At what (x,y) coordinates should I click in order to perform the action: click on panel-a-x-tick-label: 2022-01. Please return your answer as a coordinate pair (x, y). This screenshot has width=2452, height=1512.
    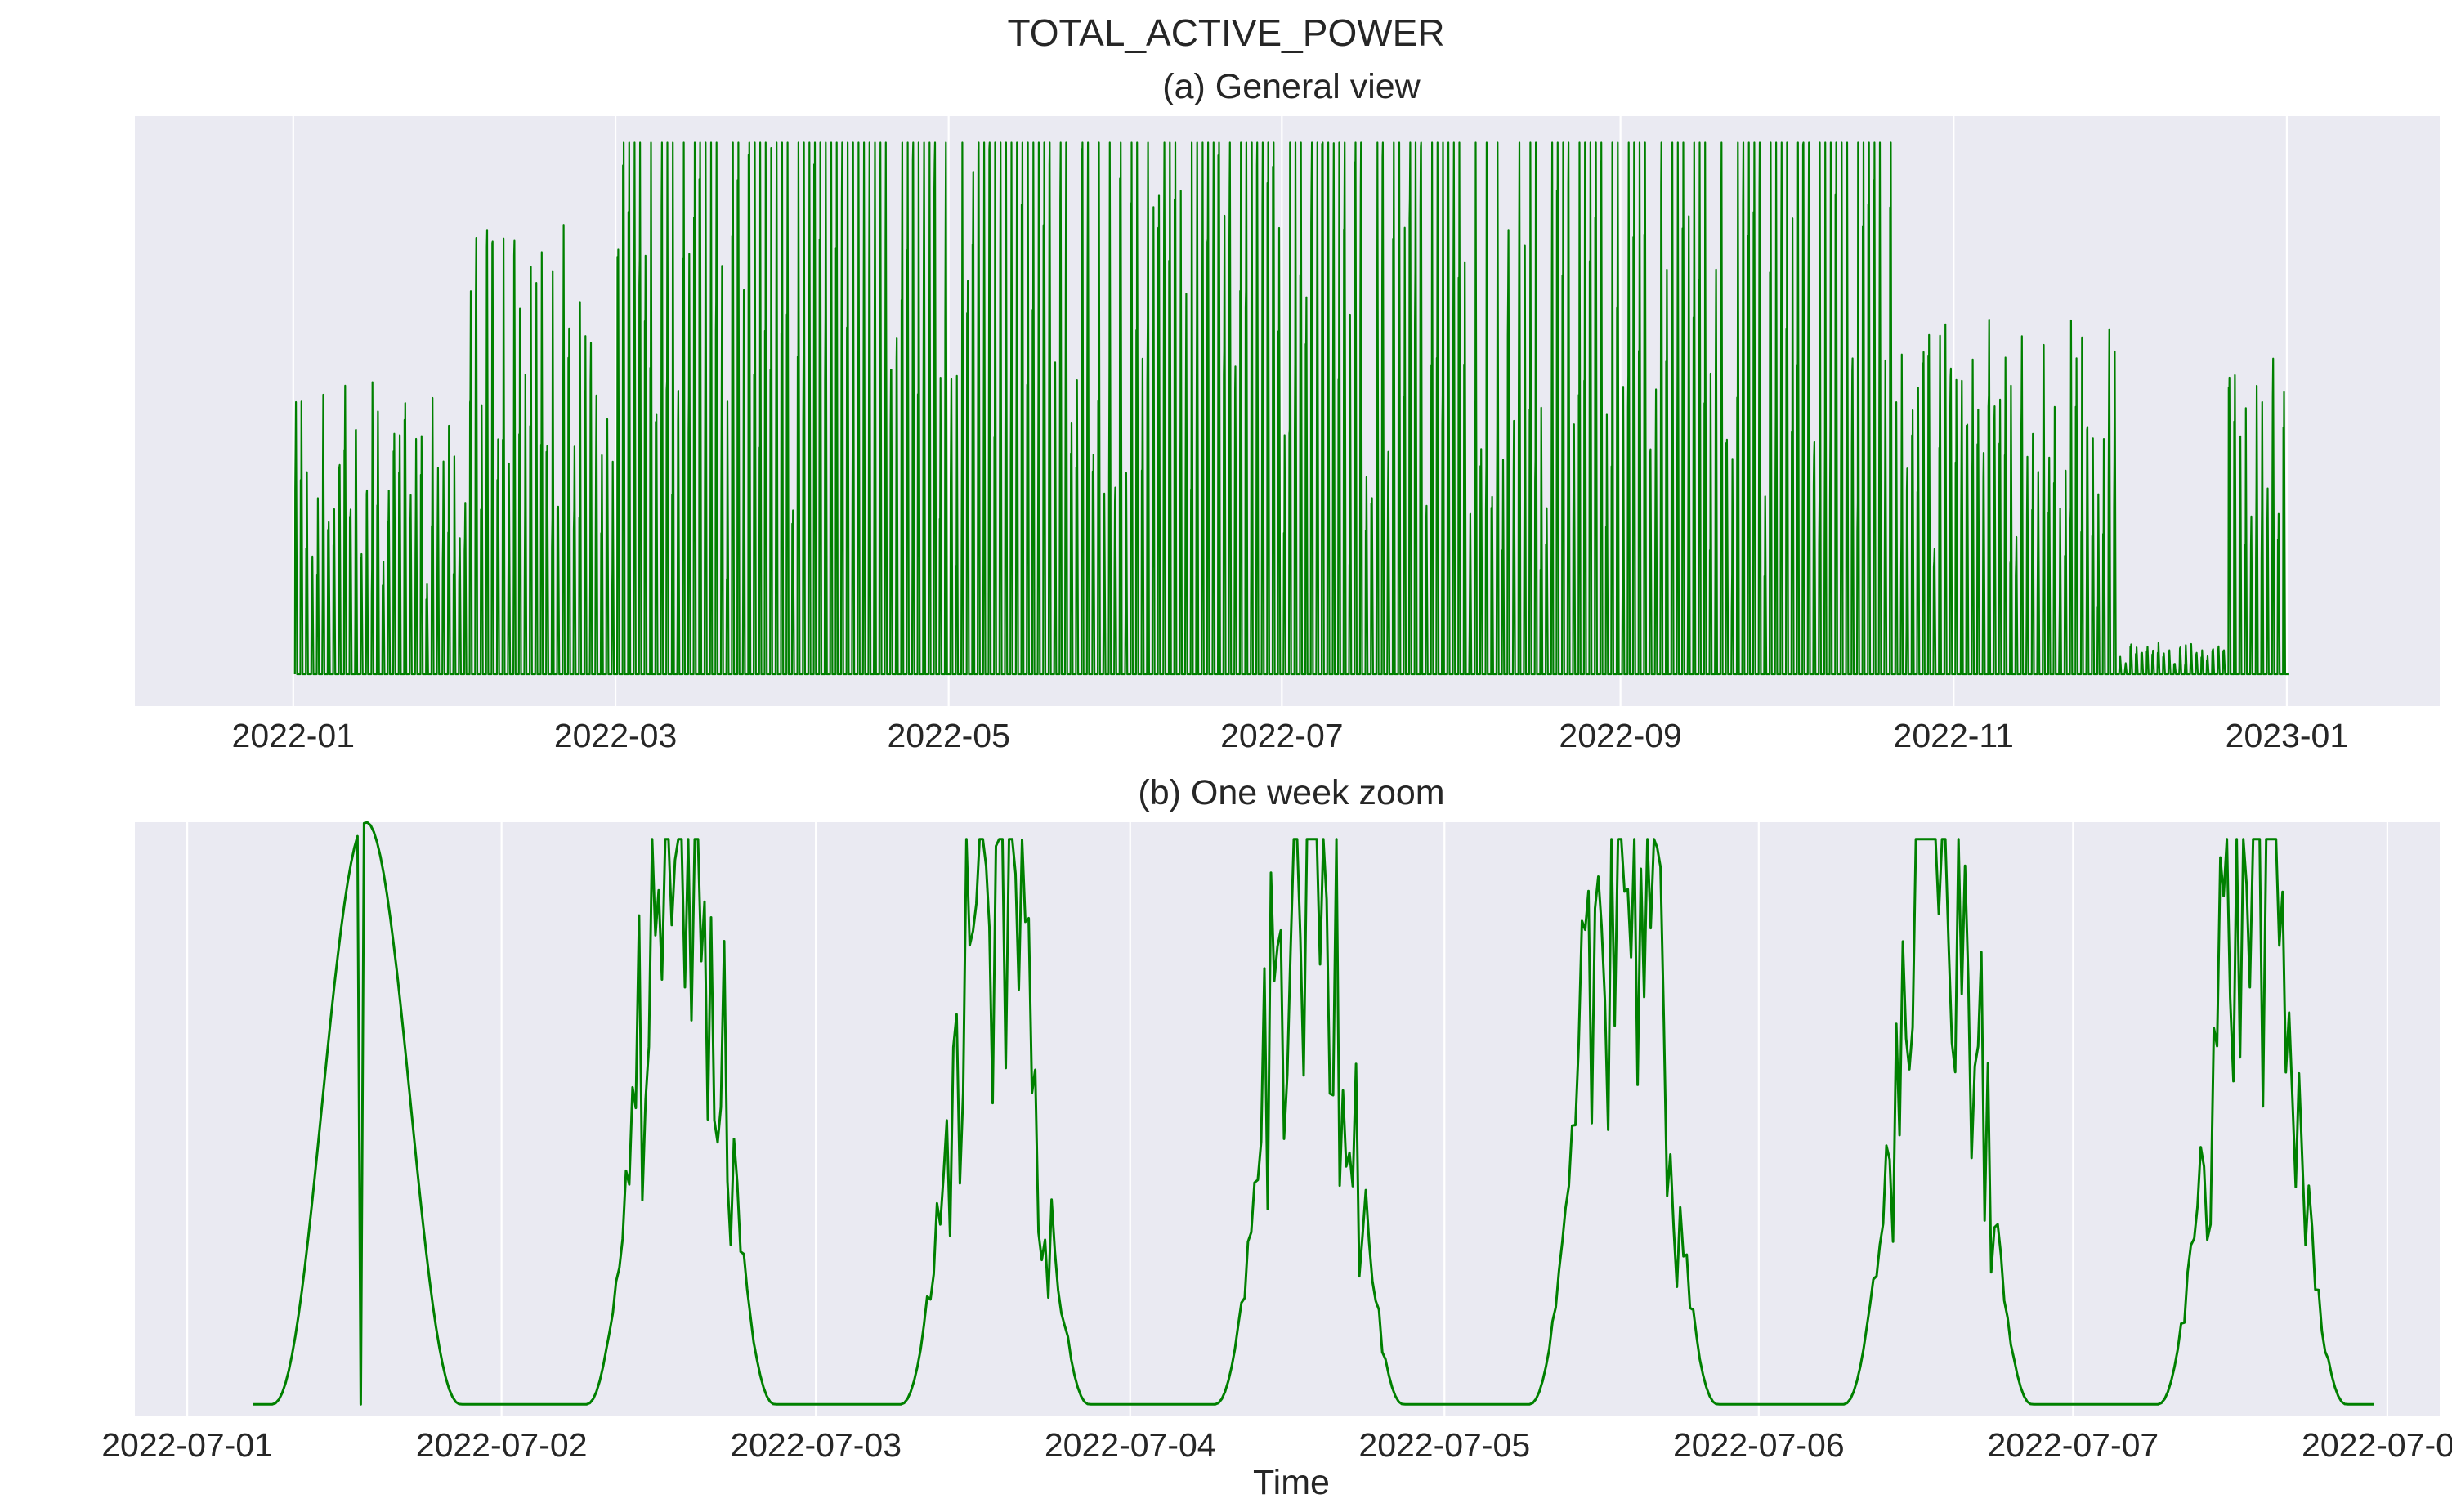
    Looking at the image, I should click on (293, 735).